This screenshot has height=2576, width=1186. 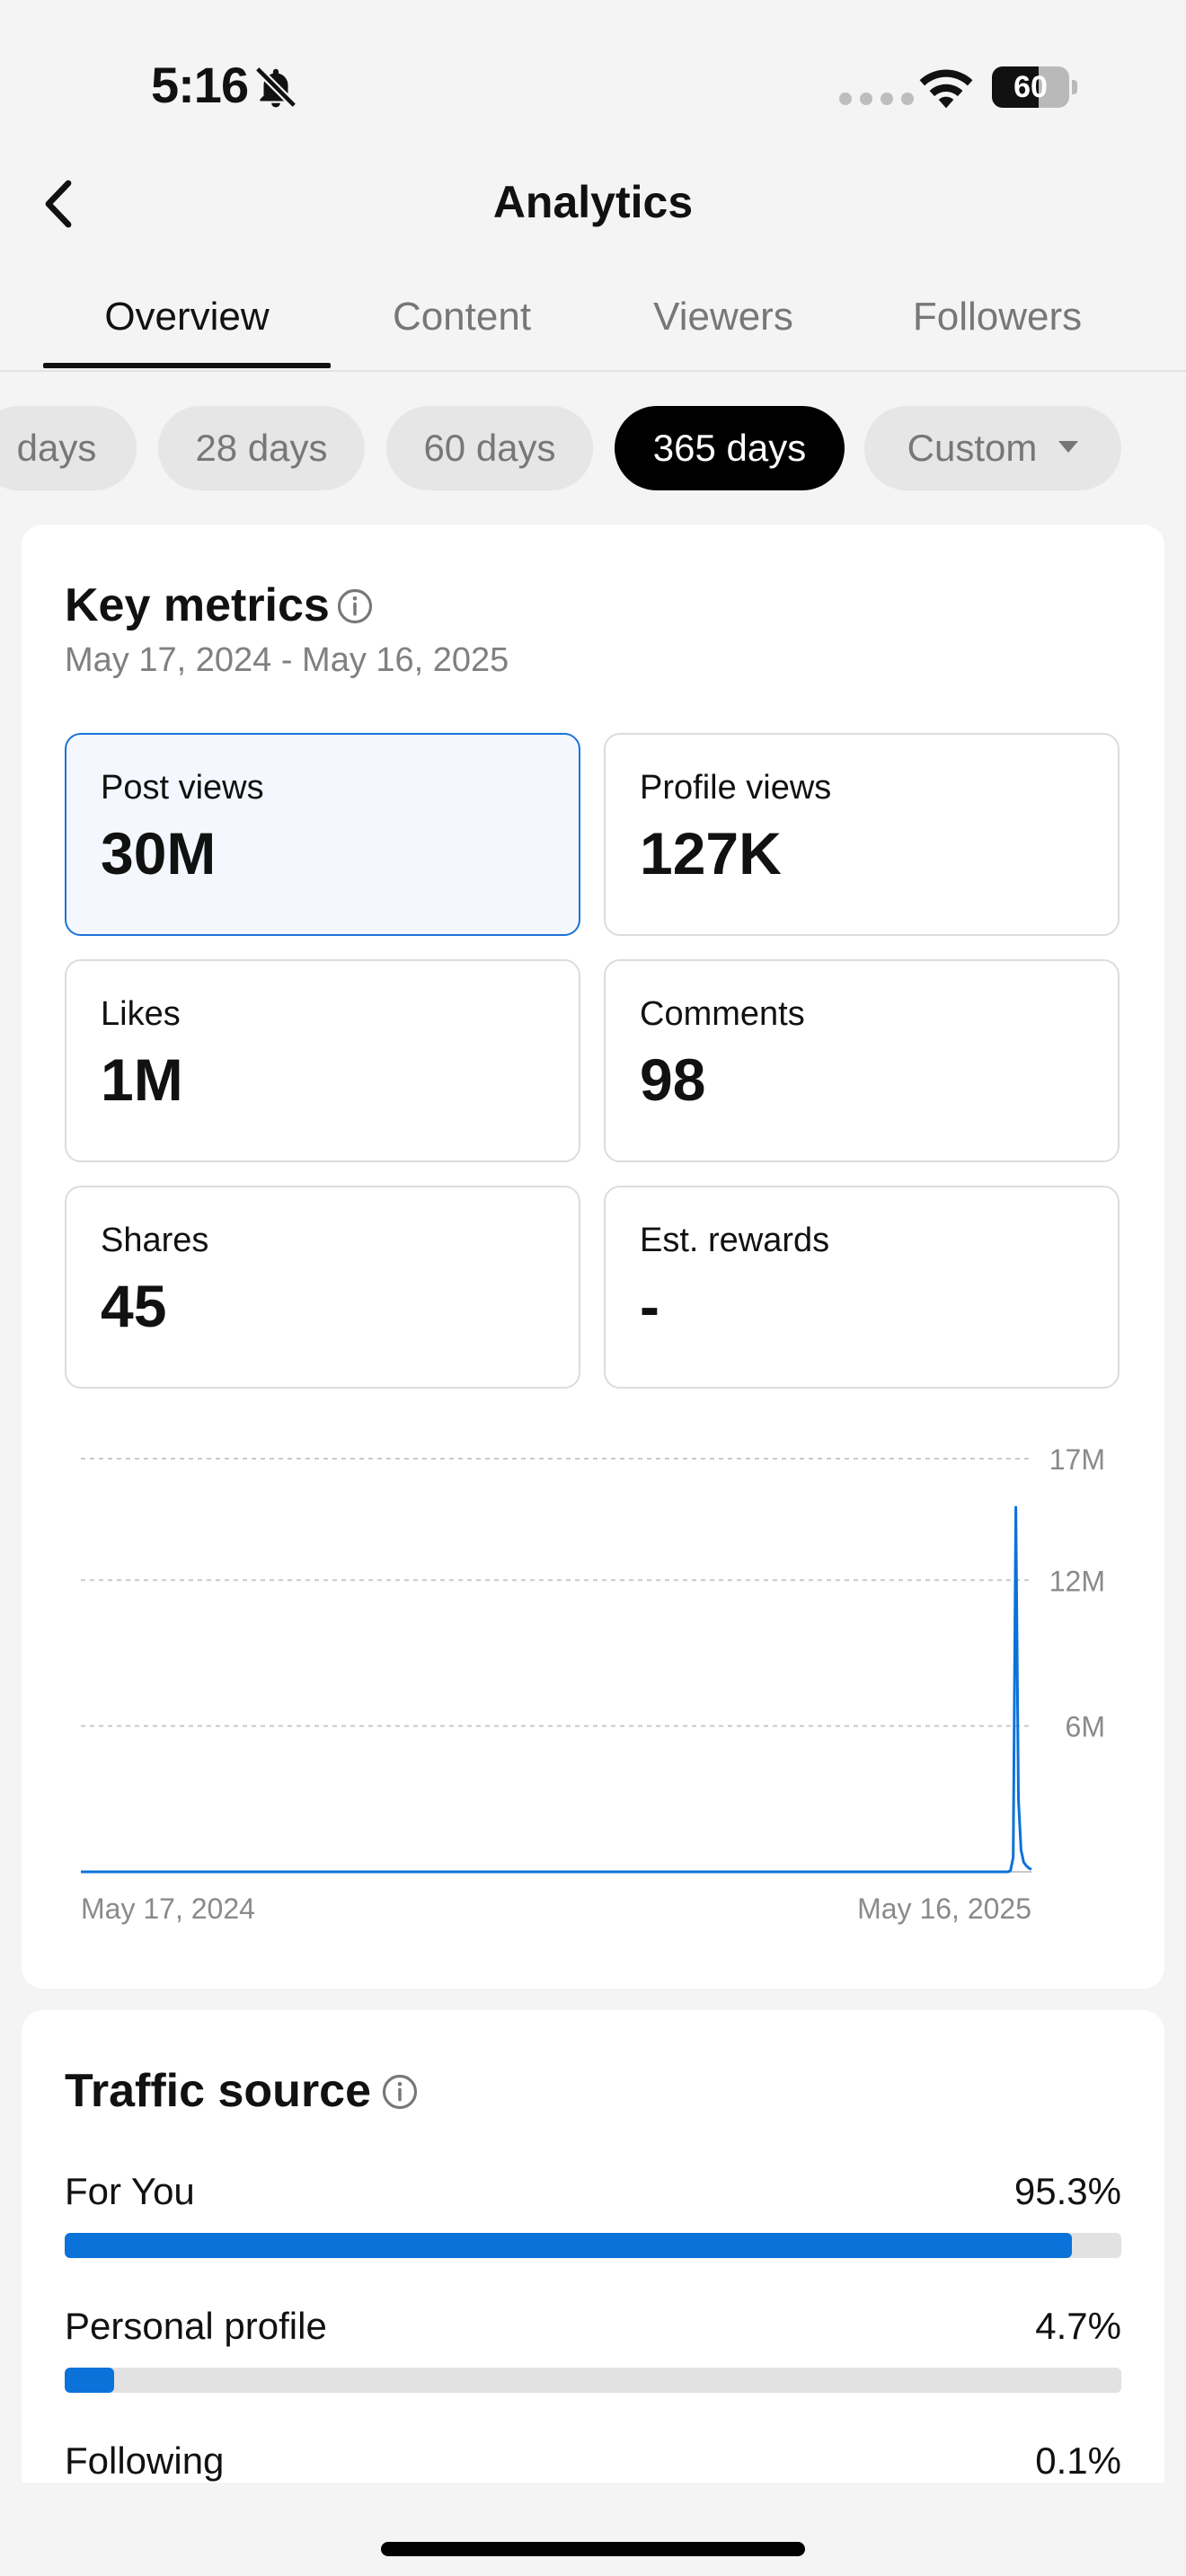 What do you see at coordinates (145, 2460) in the screenshot?
I see `traffic-label: Following` at bounding box center [145, 2460].